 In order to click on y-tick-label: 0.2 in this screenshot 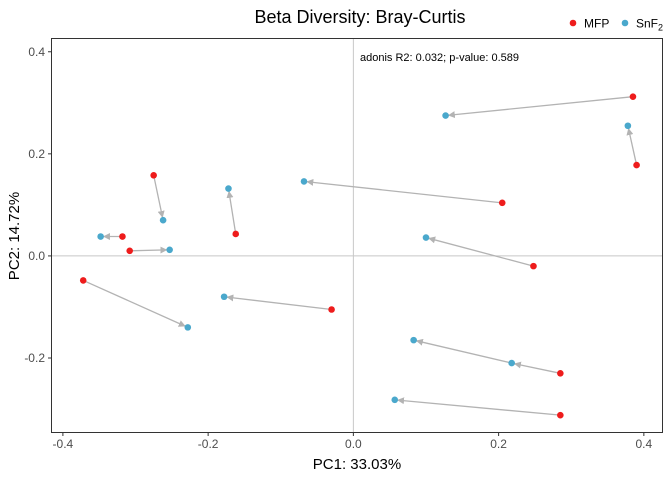, I will do `click(36, 154)`.